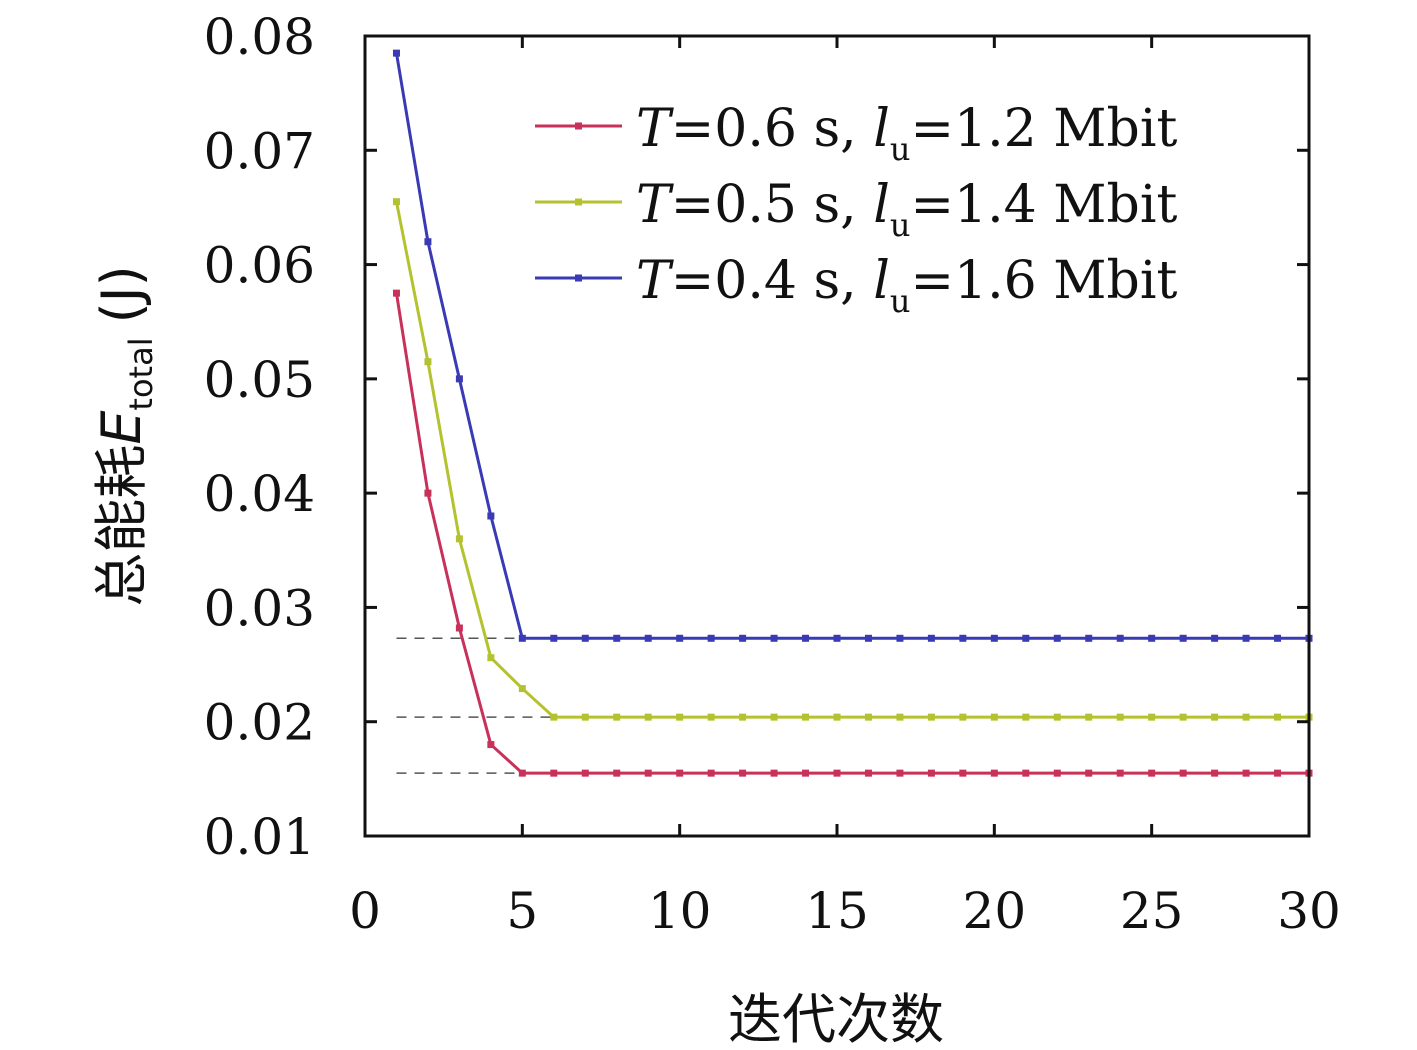  I want to click on x-axis-label: 迭代次数, so click(836, 1019).